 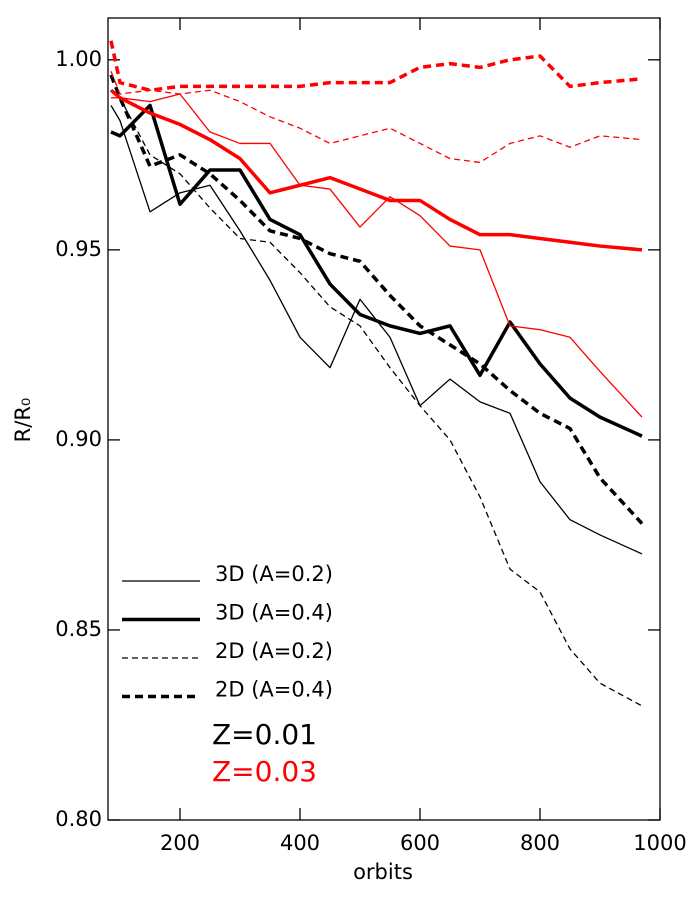 I want to click on x-axis-label: orbits, so click(x=383, y=872).